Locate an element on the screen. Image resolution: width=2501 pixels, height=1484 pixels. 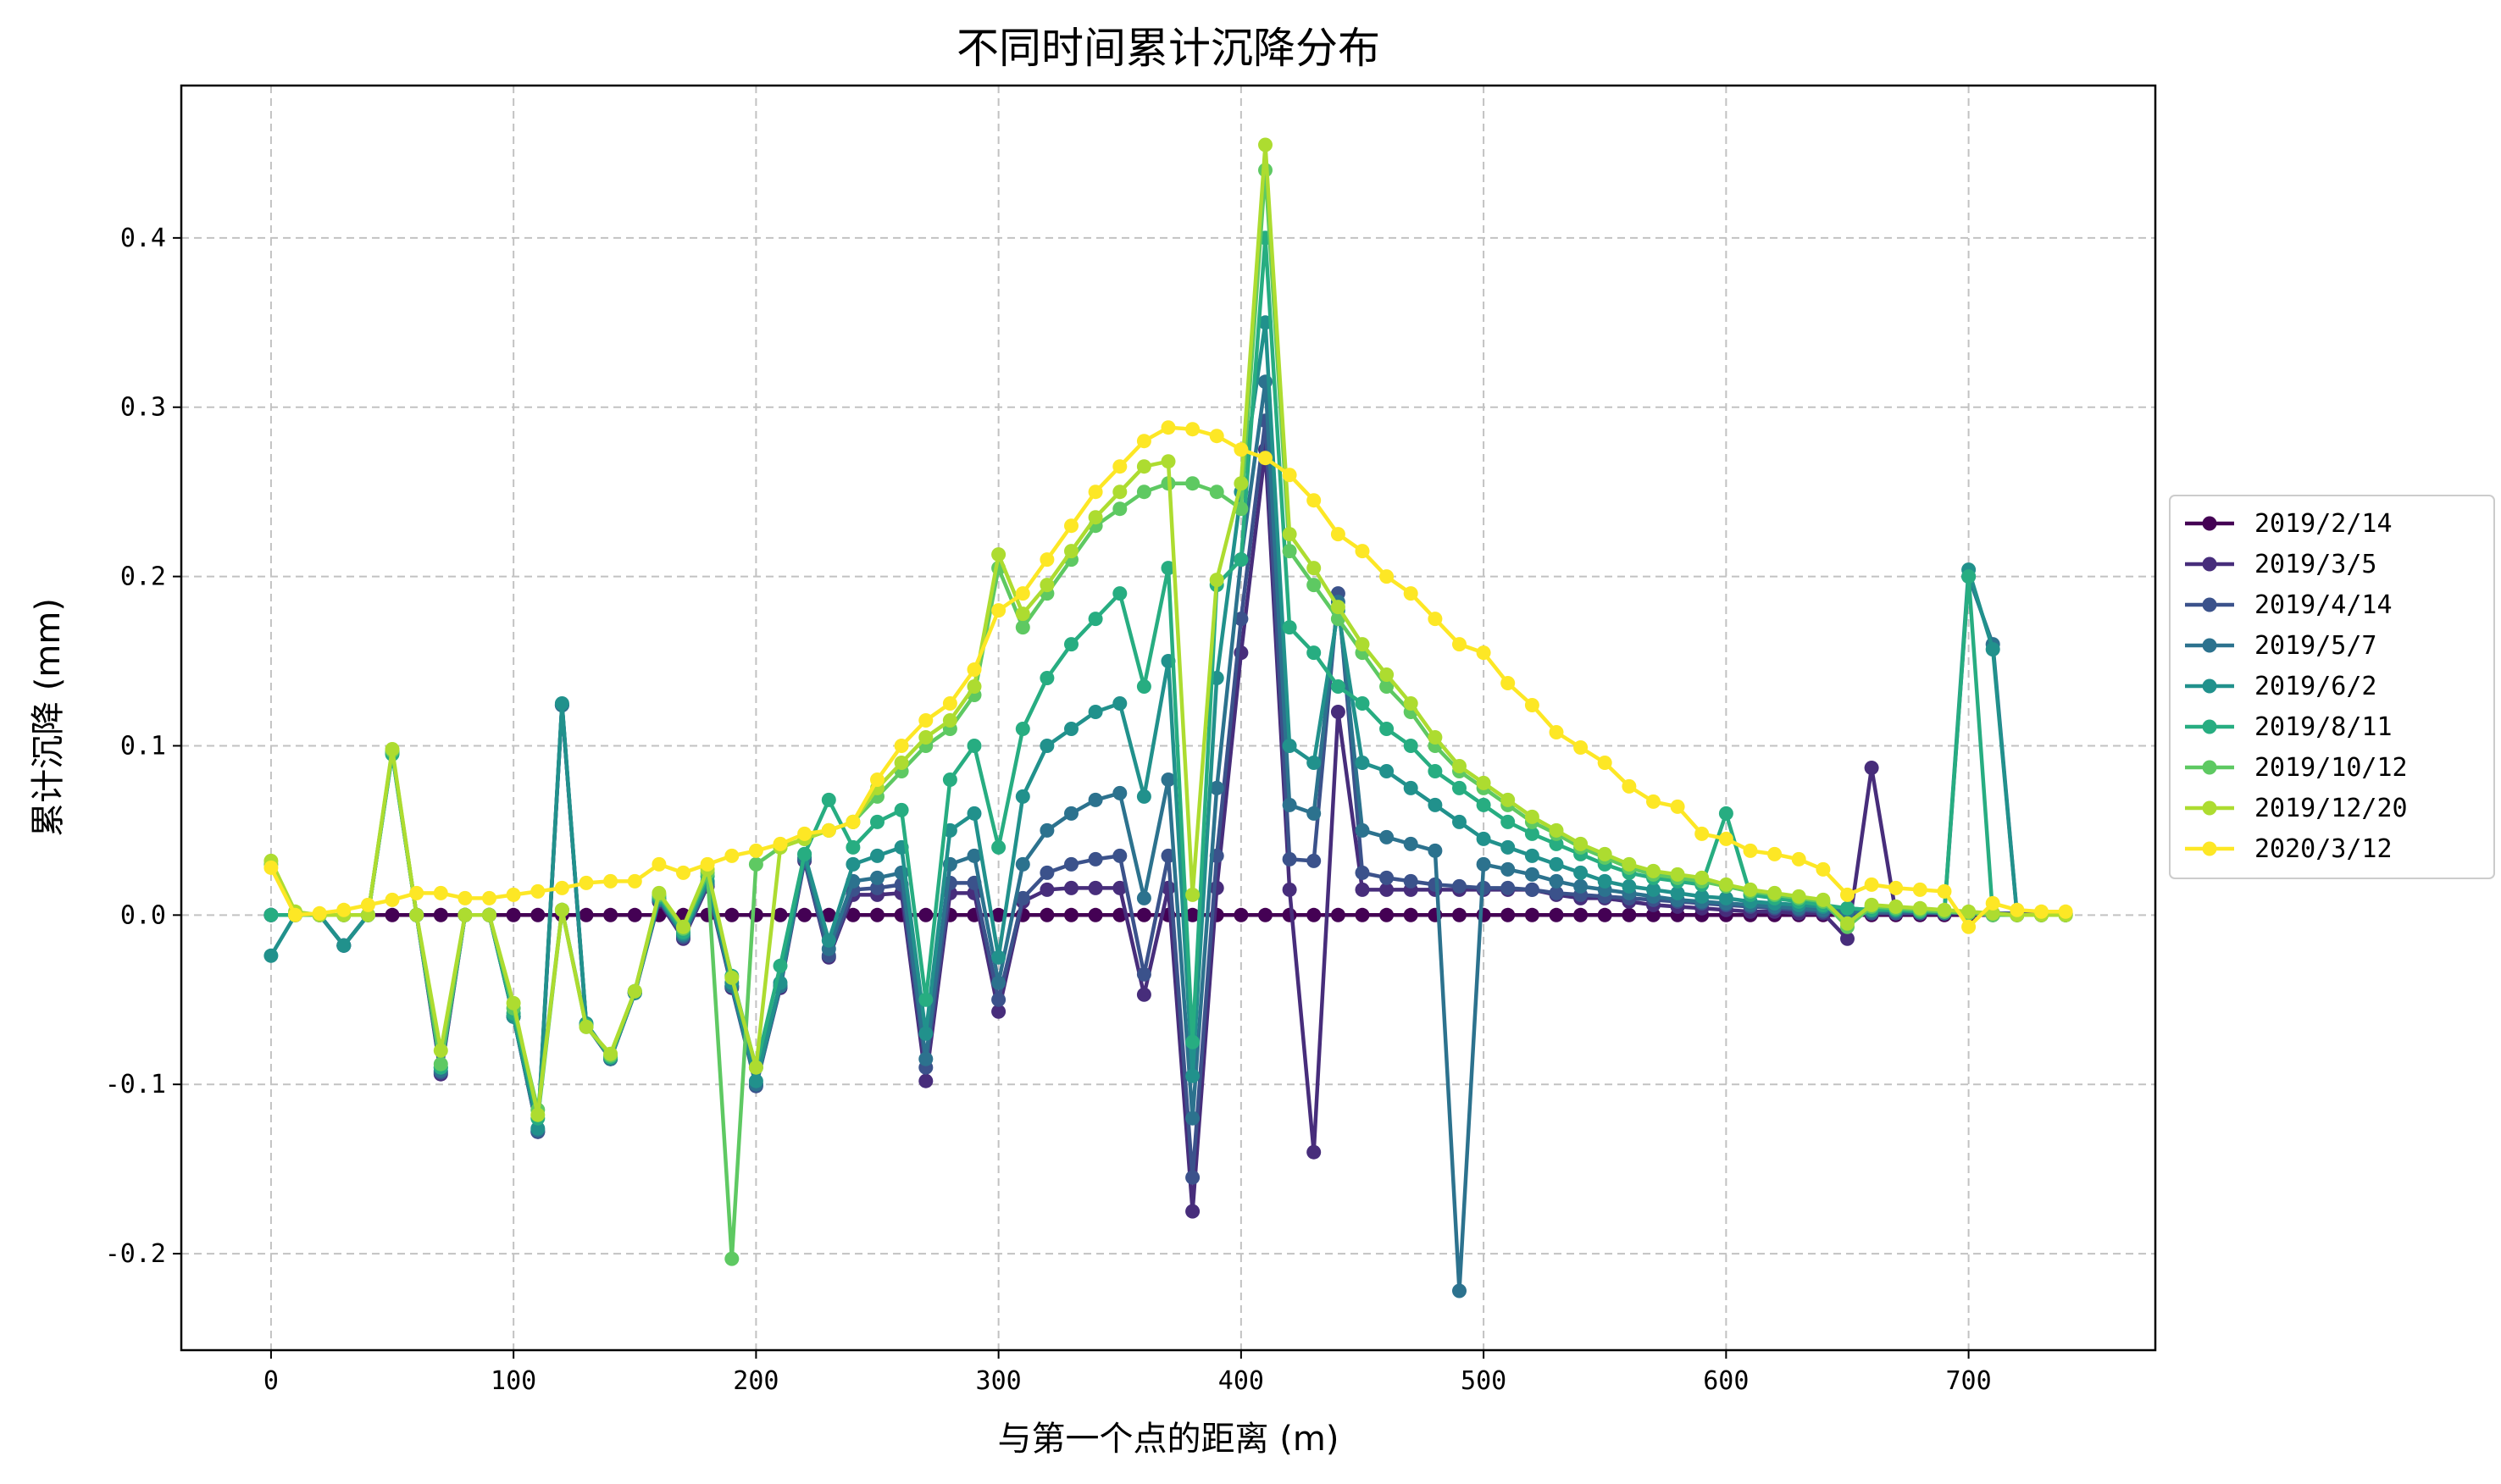
x-tick-label: 300 is located at coordinates (999, 1381).